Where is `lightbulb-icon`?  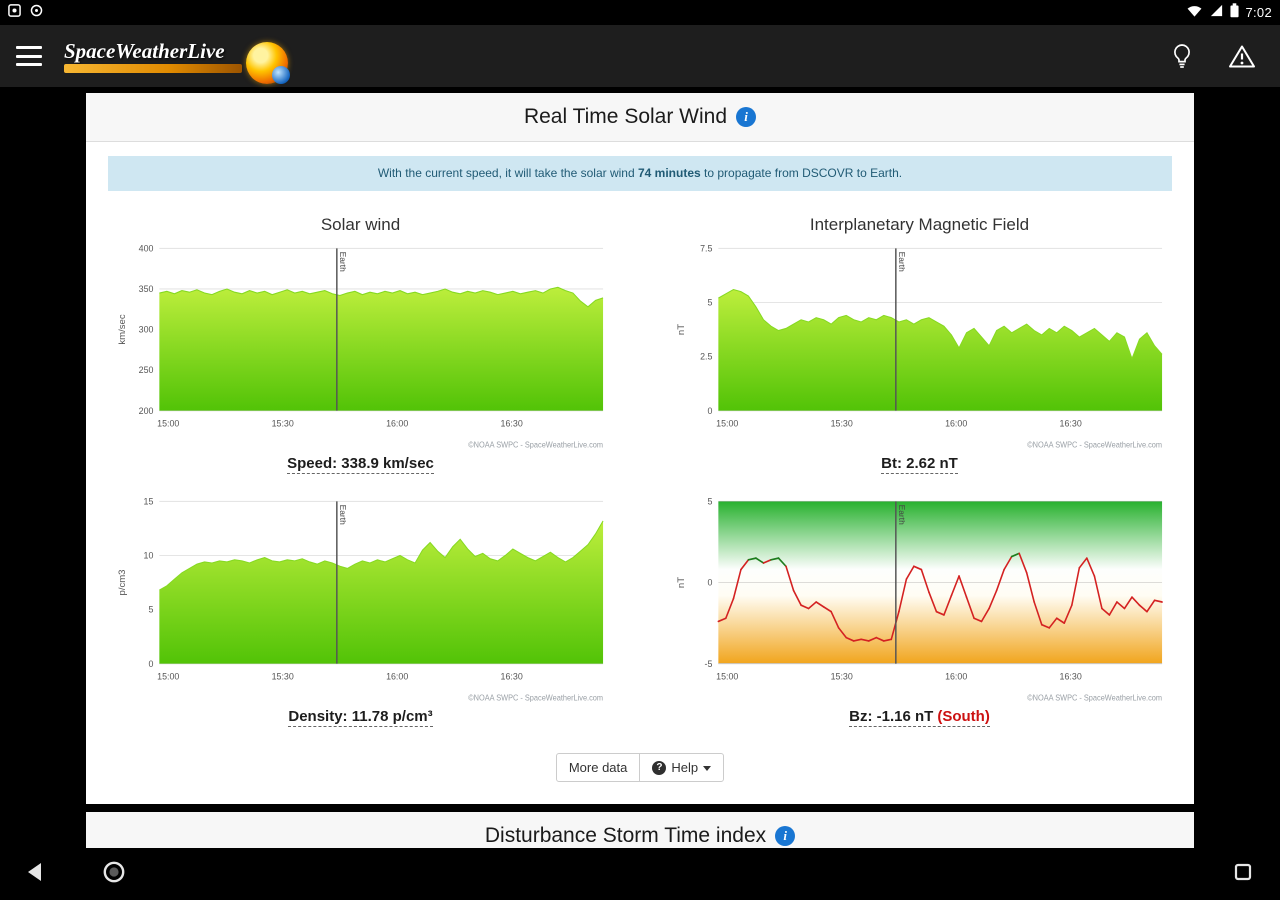
lightbulb-icon is located at coordinates (1182, 56).